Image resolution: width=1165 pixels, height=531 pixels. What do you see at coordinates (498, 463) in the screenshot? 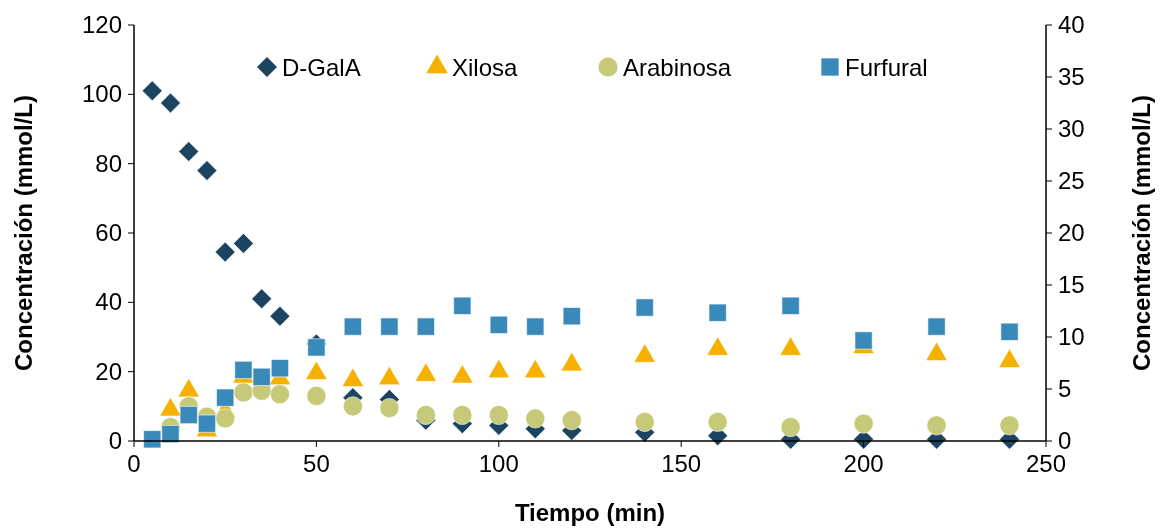
I see `x-tick-label: 100` at bounding box center [498, 463].